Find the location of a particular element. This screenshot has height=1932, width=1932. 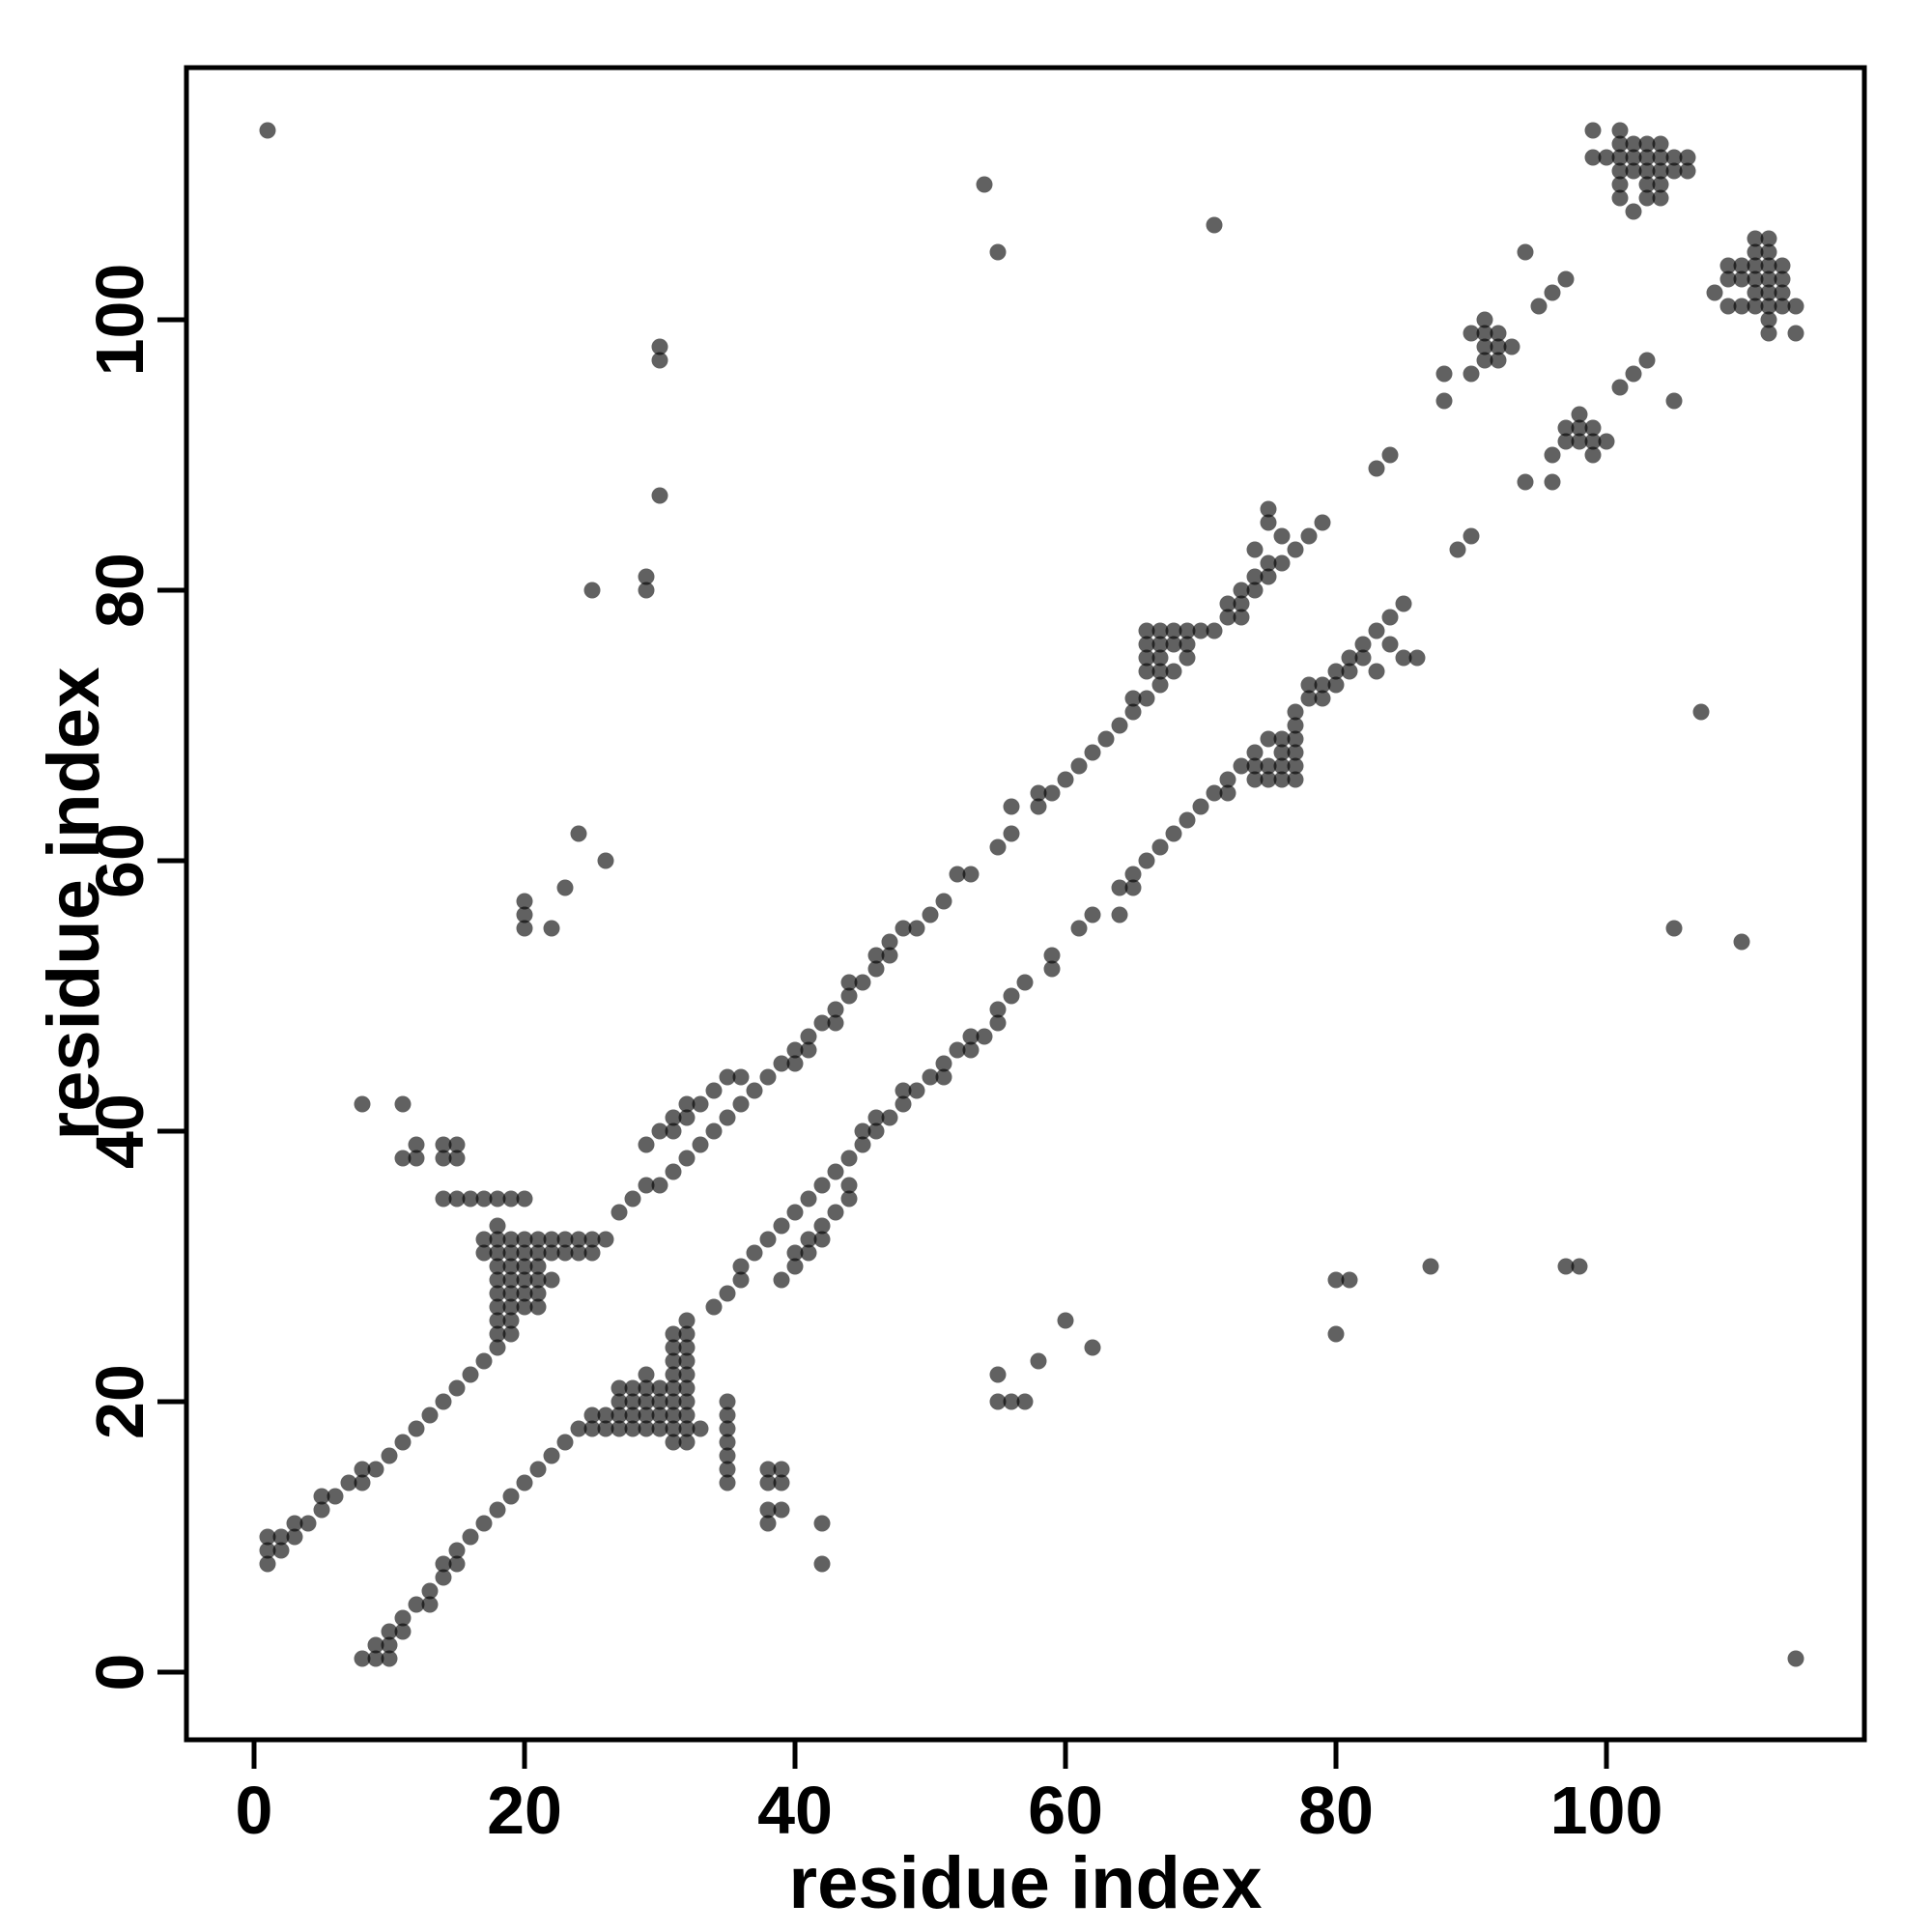

x-axis-title: residue index is located at coordinates (1026, 1883).